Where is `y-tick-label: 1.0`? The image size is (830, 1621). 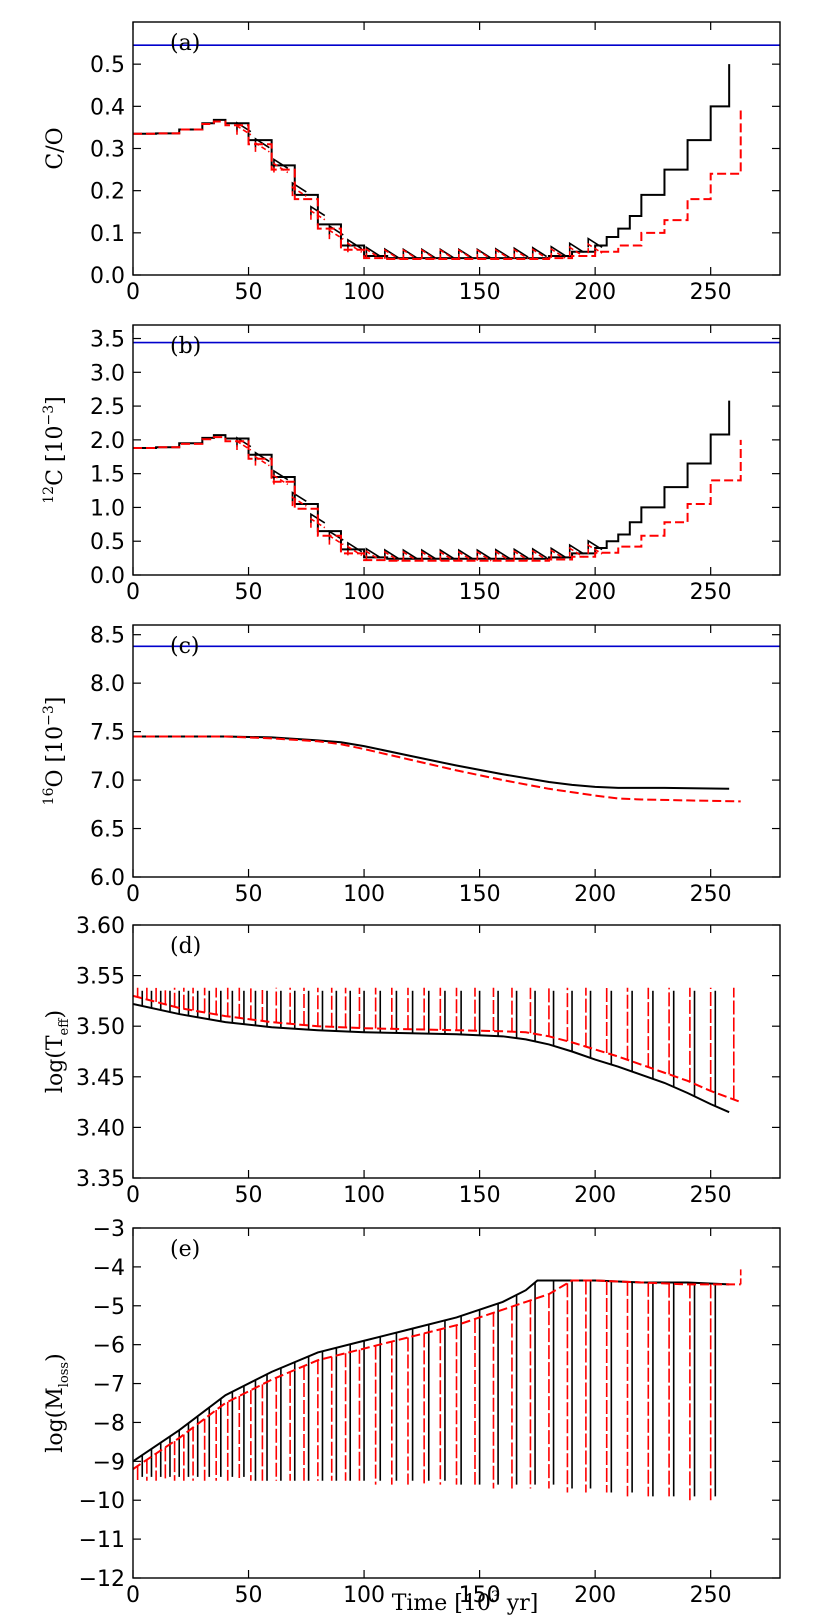 y-tick-label: 1.0 is located at coordinates (107, 508).